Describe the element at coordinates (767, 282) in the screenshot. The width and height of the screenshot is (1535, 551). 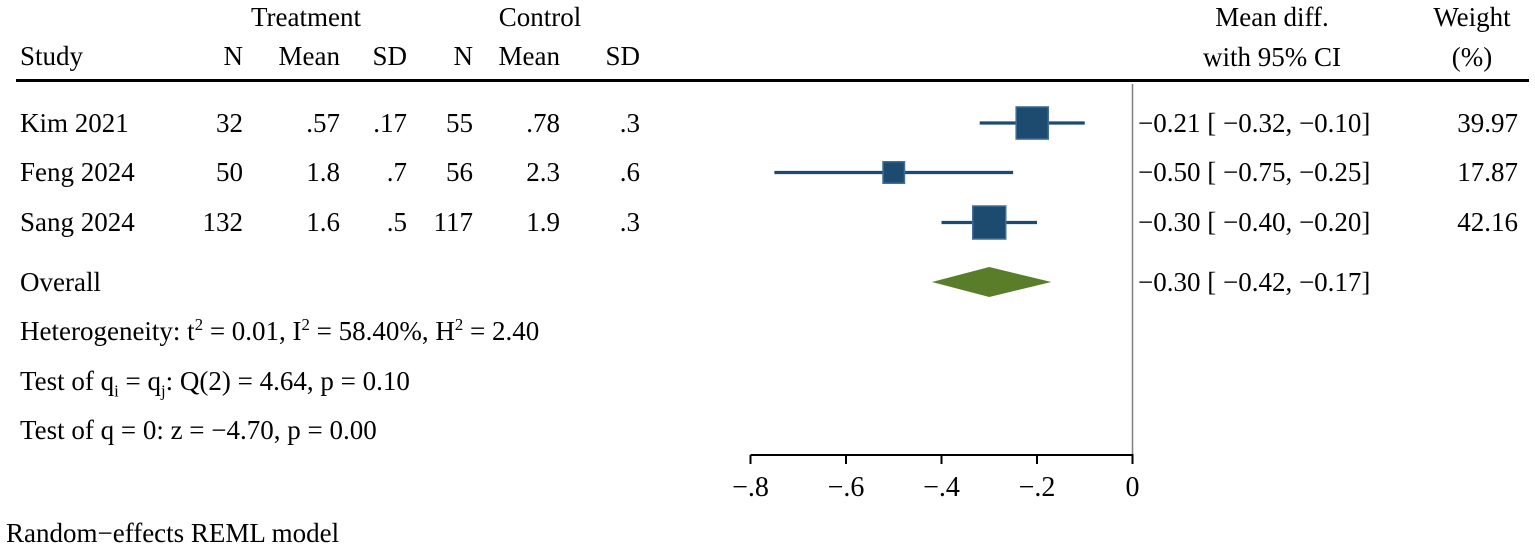
I see `overall-row: Overall −0.30 [ −0.42, −0.17]` at that location.